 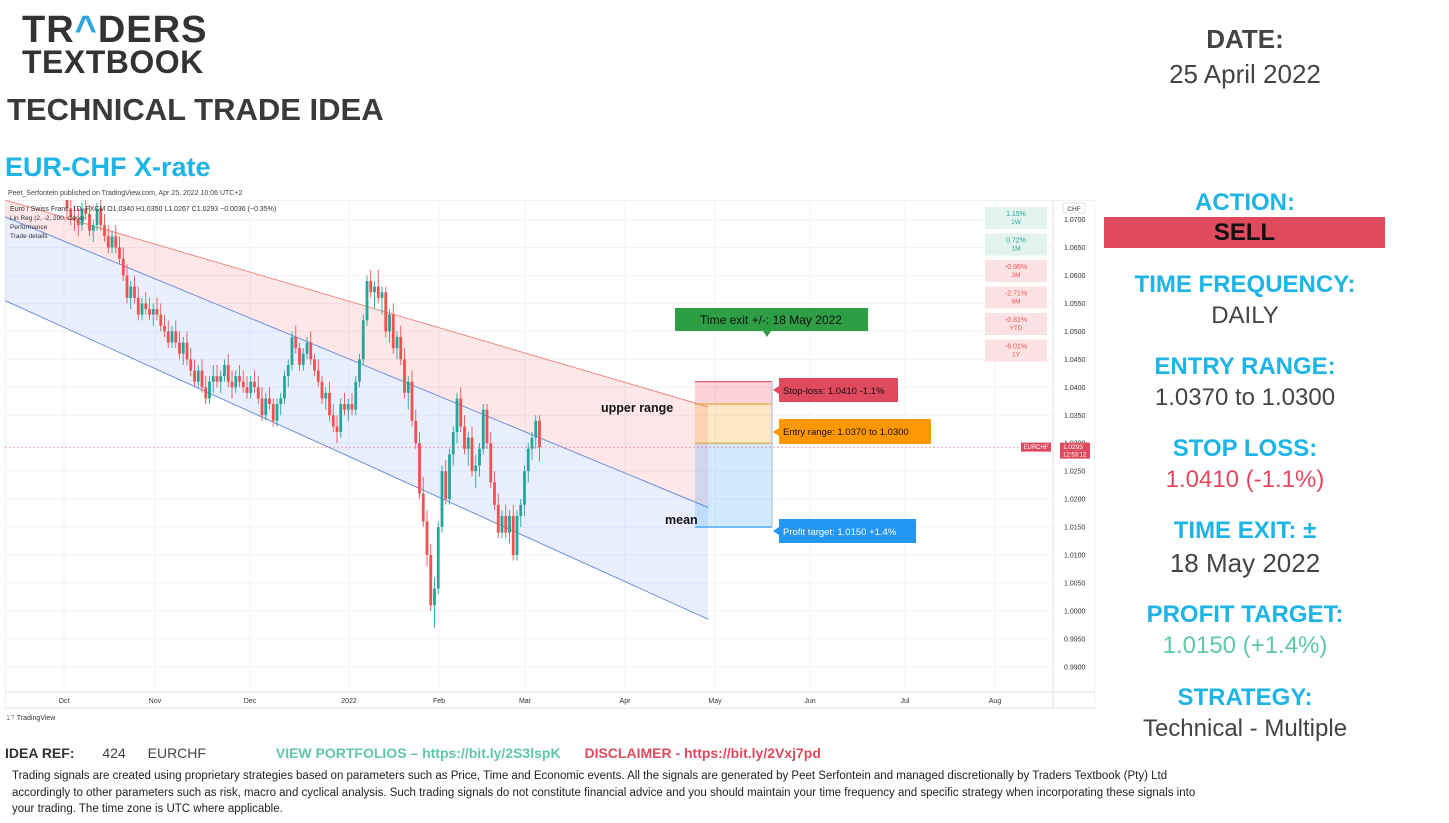 I want to click on performance-value: -0.86%, so click(x=1016, y=267).